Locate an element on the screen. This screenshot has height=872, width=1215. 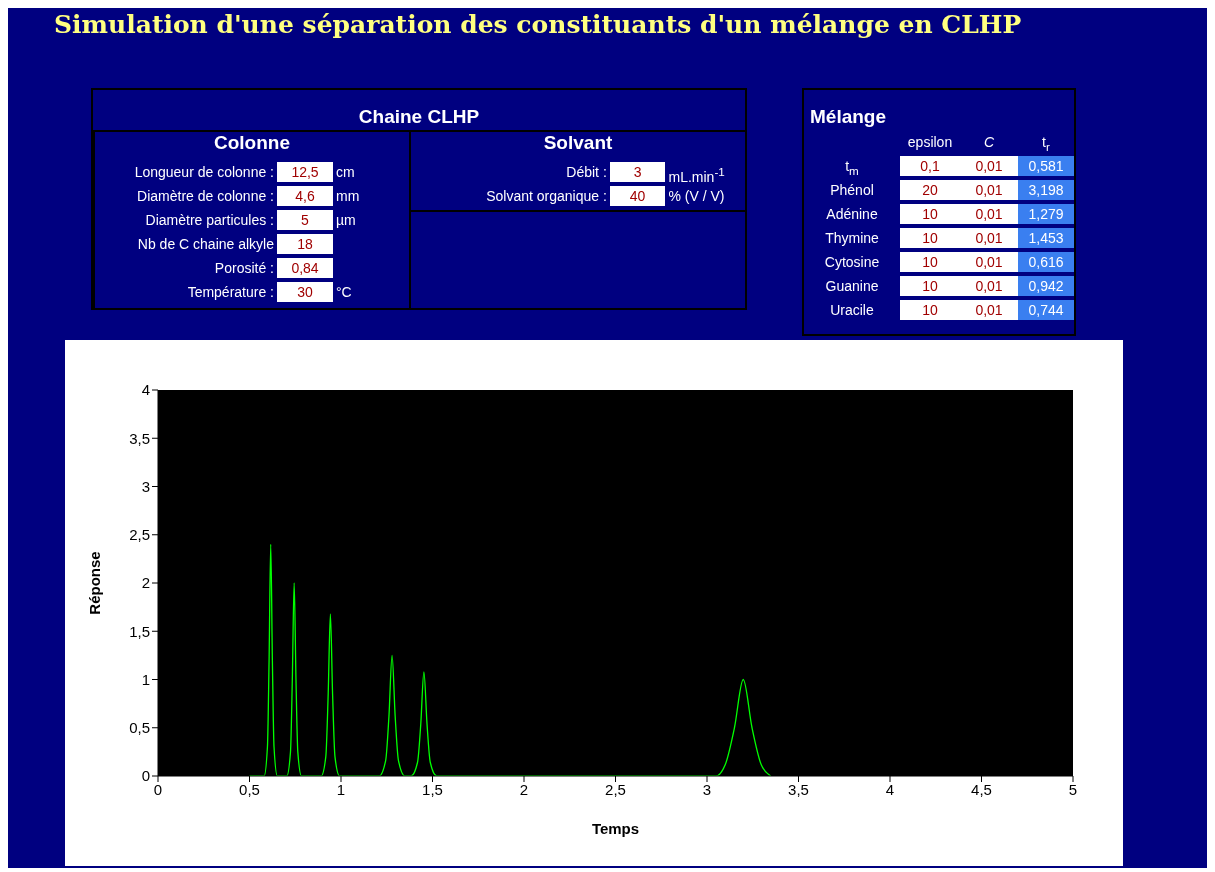
text: 40 is located at coordinates (637, 196).